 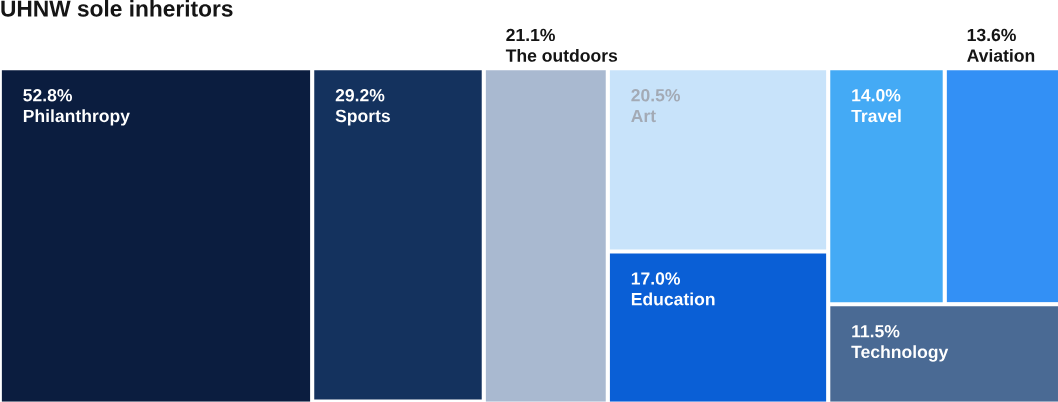 What do you see at coordinates (48, 95) in the screenshot?
I see `data-label: 52.8%` at bounding box center [48, 95].